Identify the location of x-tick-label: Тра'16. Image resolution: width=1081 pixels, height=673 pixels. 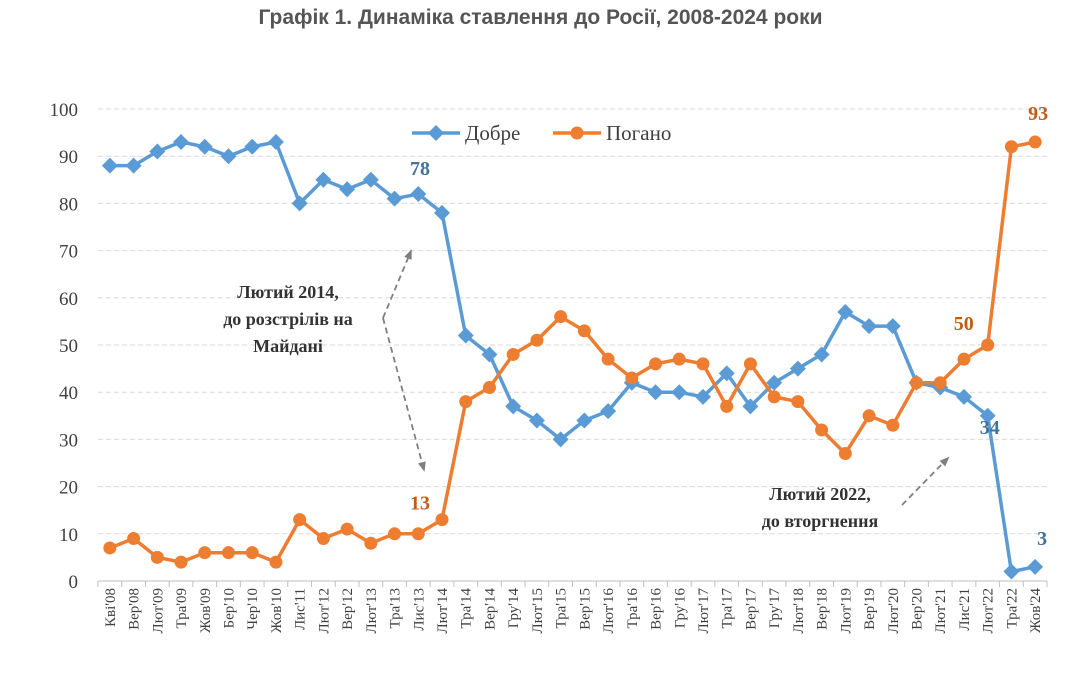
(633, 608).